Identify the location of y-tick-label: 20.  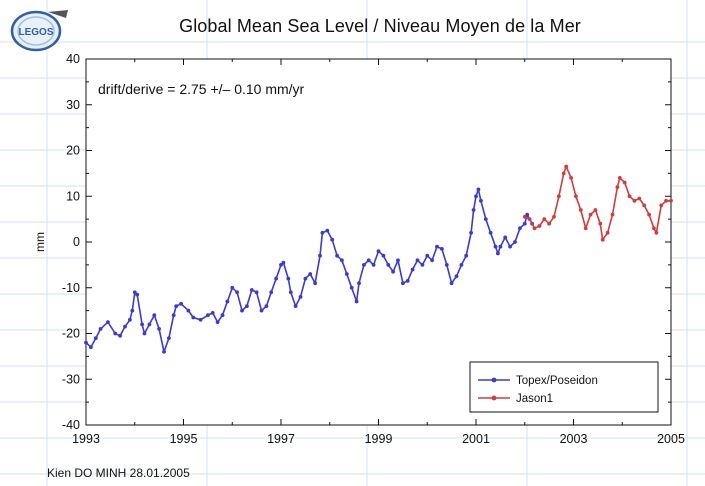
(73, 151).